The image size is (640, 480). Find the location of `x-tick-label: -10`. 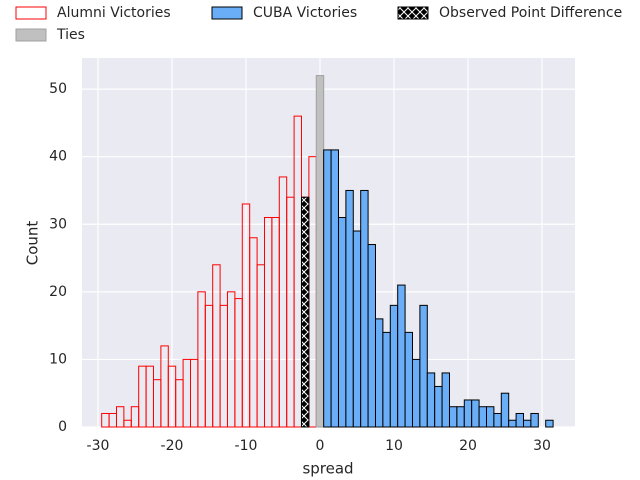

x-tick-label: -10 is located at coordinates (246, 446).